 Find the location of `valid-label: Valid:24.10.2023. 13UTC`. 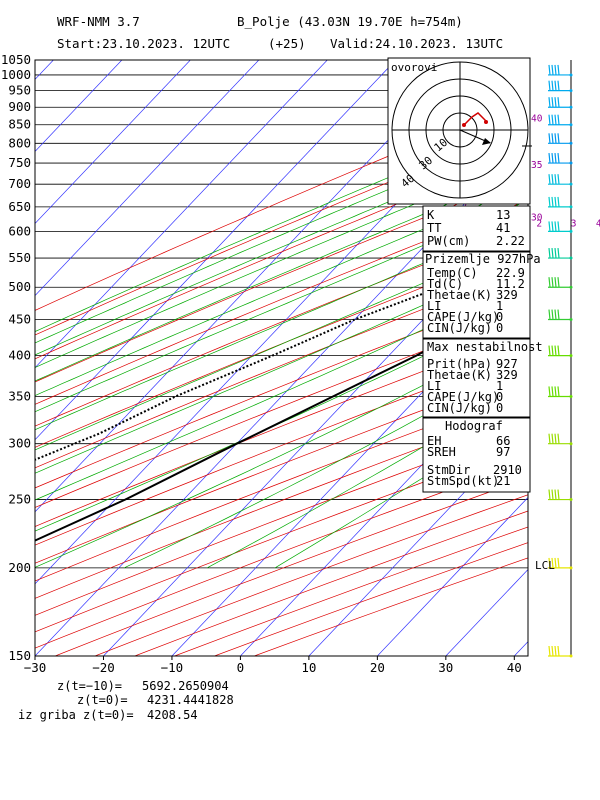

valid-label: Valid:24.10.2023. 13UTC is located at coordinates (416, 43).